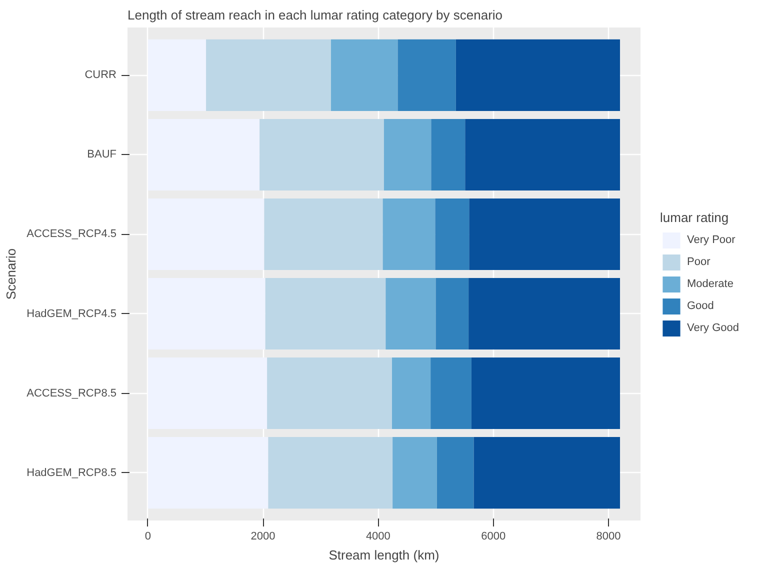  I want to click on legend-label: Moderate, so click(710, 284).